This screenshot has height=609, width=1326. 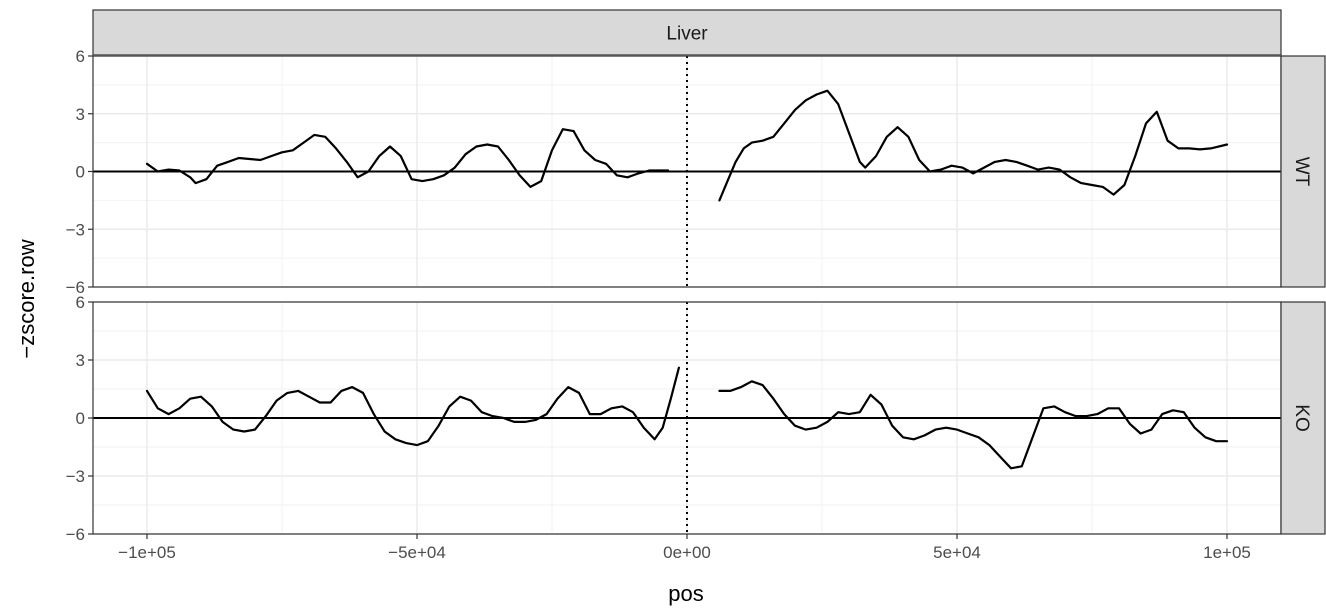 I want to click on facet-strip-label: Liver, so click(x=687, y=34).